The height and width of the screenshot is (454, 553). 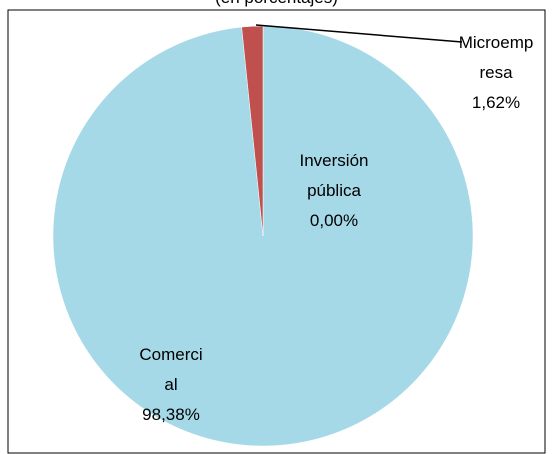 What do you see at coordinates (334, 220) in the screenshot?
I see `value-label: 0,00%` at bounding box center [334, 220].